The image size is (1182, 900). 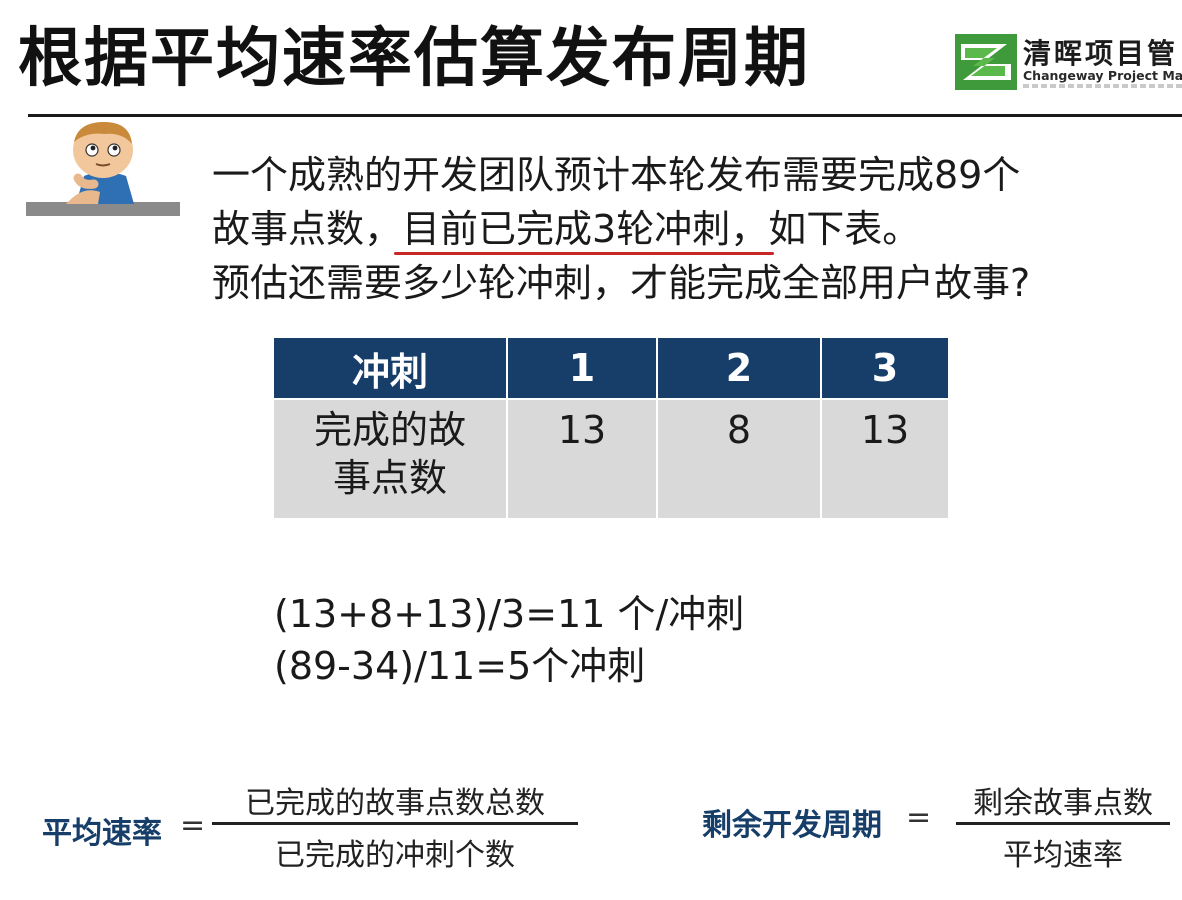 I want to click on table-row-label-line-2: 事点数, so click(x=389, y=478).